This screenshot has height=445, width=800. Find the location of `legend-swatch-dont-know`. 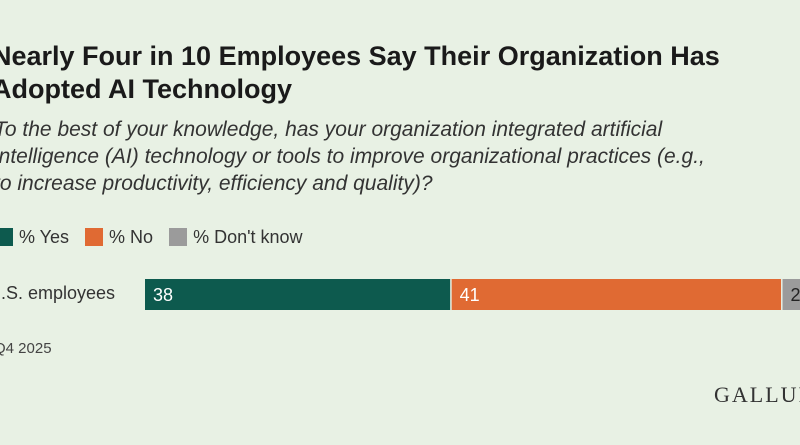

legend-swatch-dont-know is located at coordinates (178, 237).